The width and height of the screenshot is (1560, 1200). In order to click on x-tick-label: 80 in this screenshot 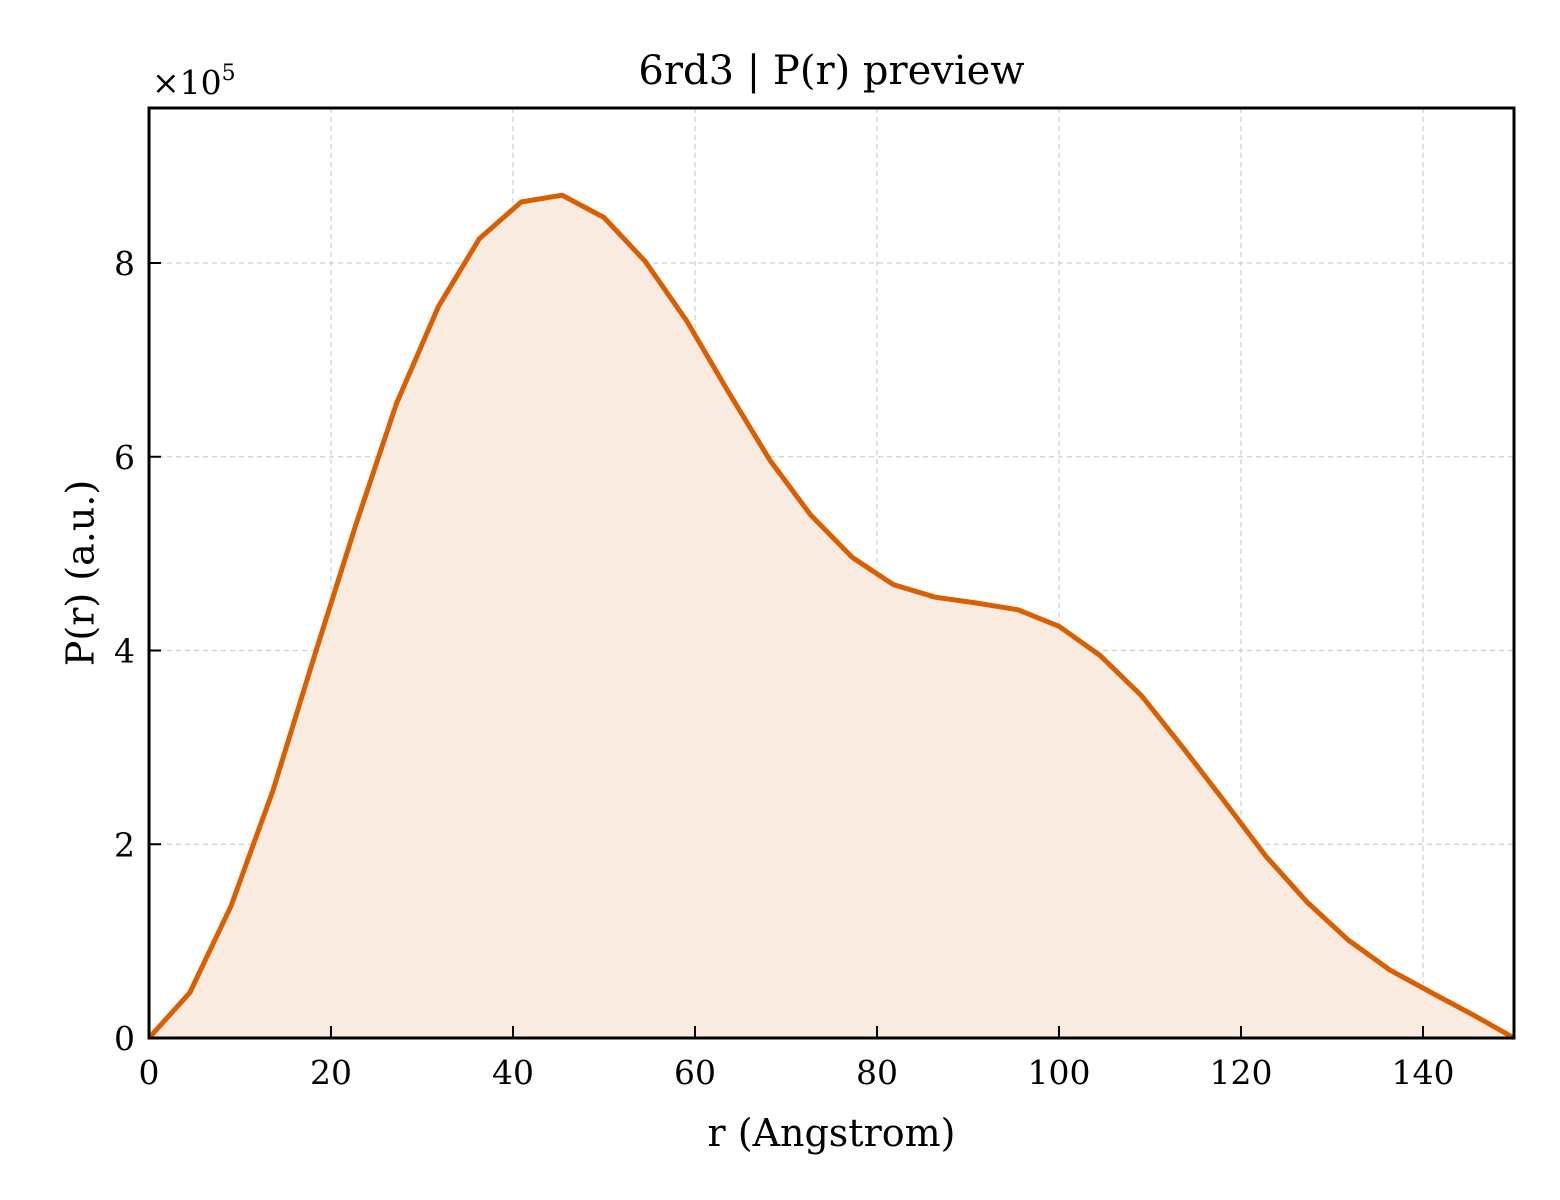, I will do `click(877, 1072)`.